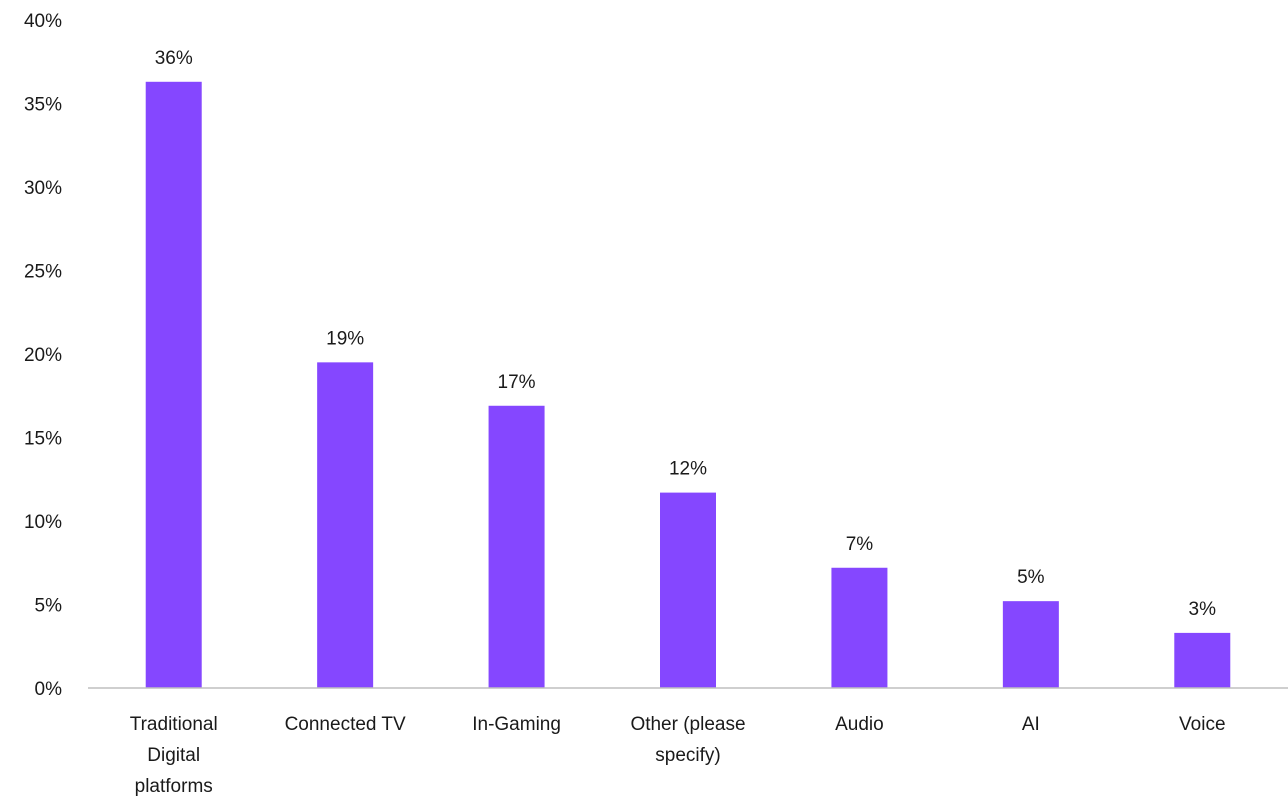  I want to click on x-tick-label: AI, so click(1031, 724).